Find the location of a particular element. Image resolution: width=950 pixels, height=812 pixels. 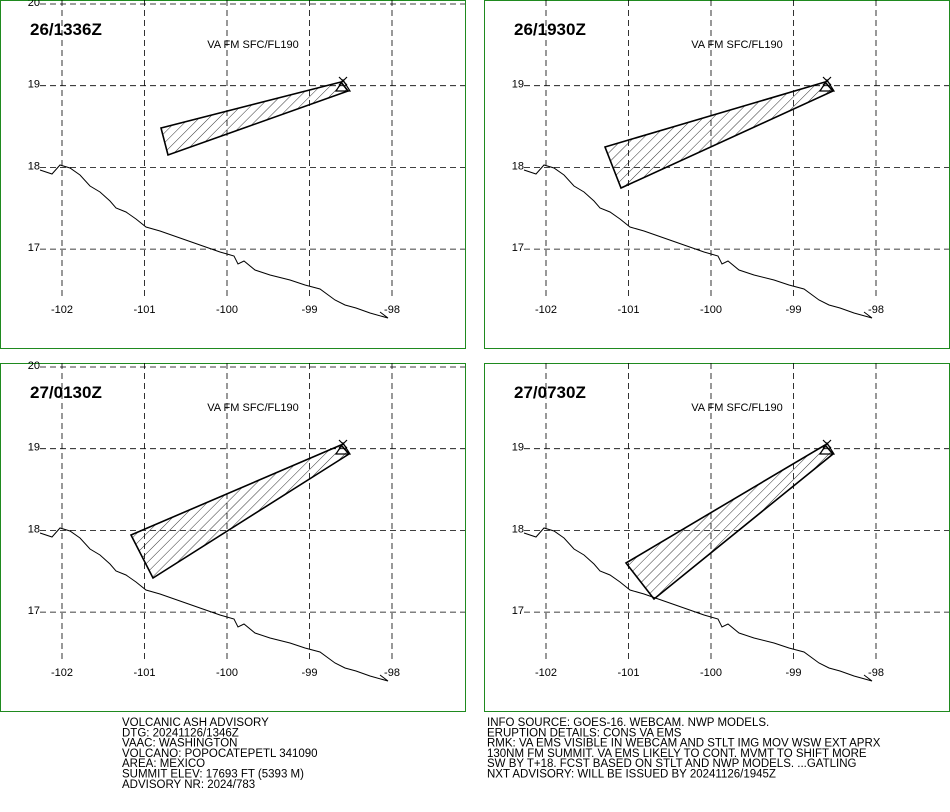

advisory-line: VAAC: WASHINGTON is located at coordinates (179, 744).